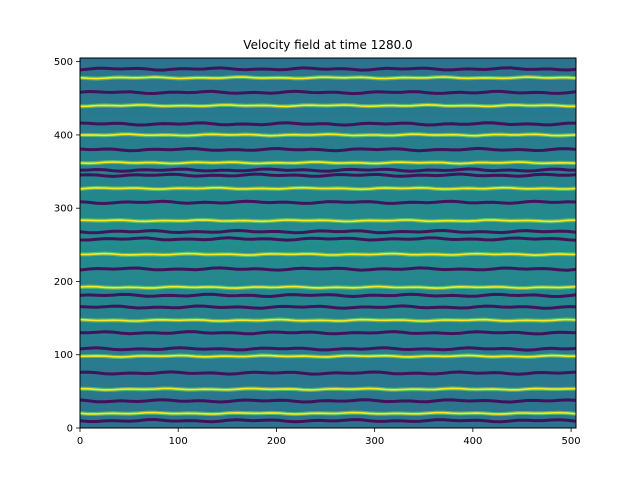 This screenshot has height=480, width=640. Describe the element at coordinates (80, 441) in the screenshot. I see `x-tick-label: 0` at that location.